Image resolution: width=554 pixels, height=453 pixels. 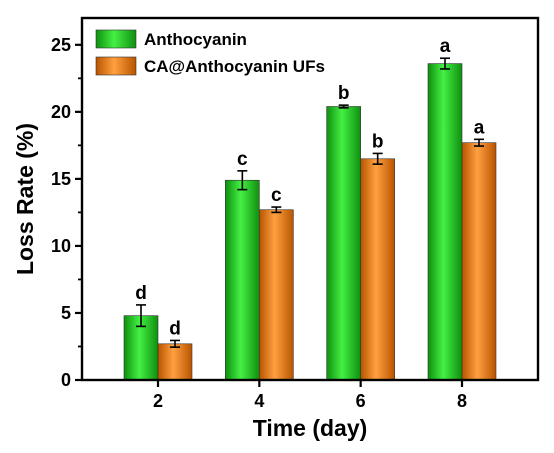 I want to click on x-tick-label: 2, so click(x=158, y=401).